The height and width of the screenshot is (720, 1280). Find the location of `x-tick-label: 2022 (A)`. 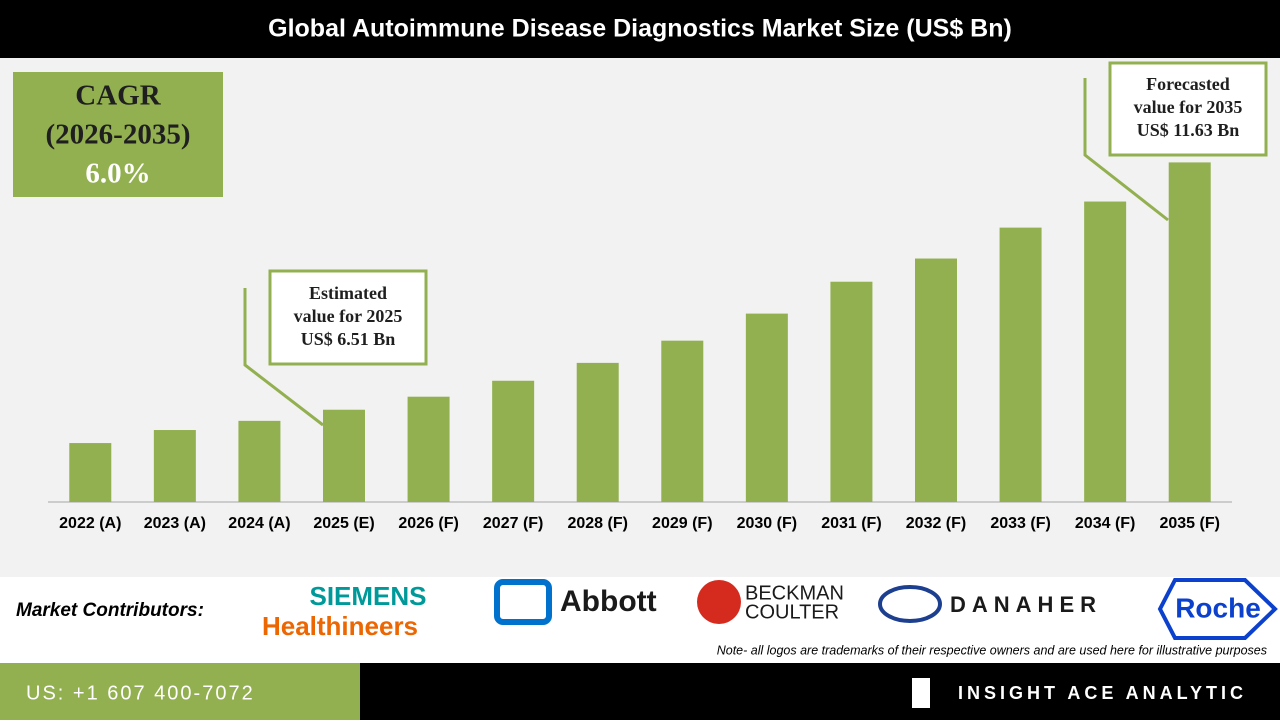

x-tick-label: 2022 (A) is located at coordinates (90, 523).